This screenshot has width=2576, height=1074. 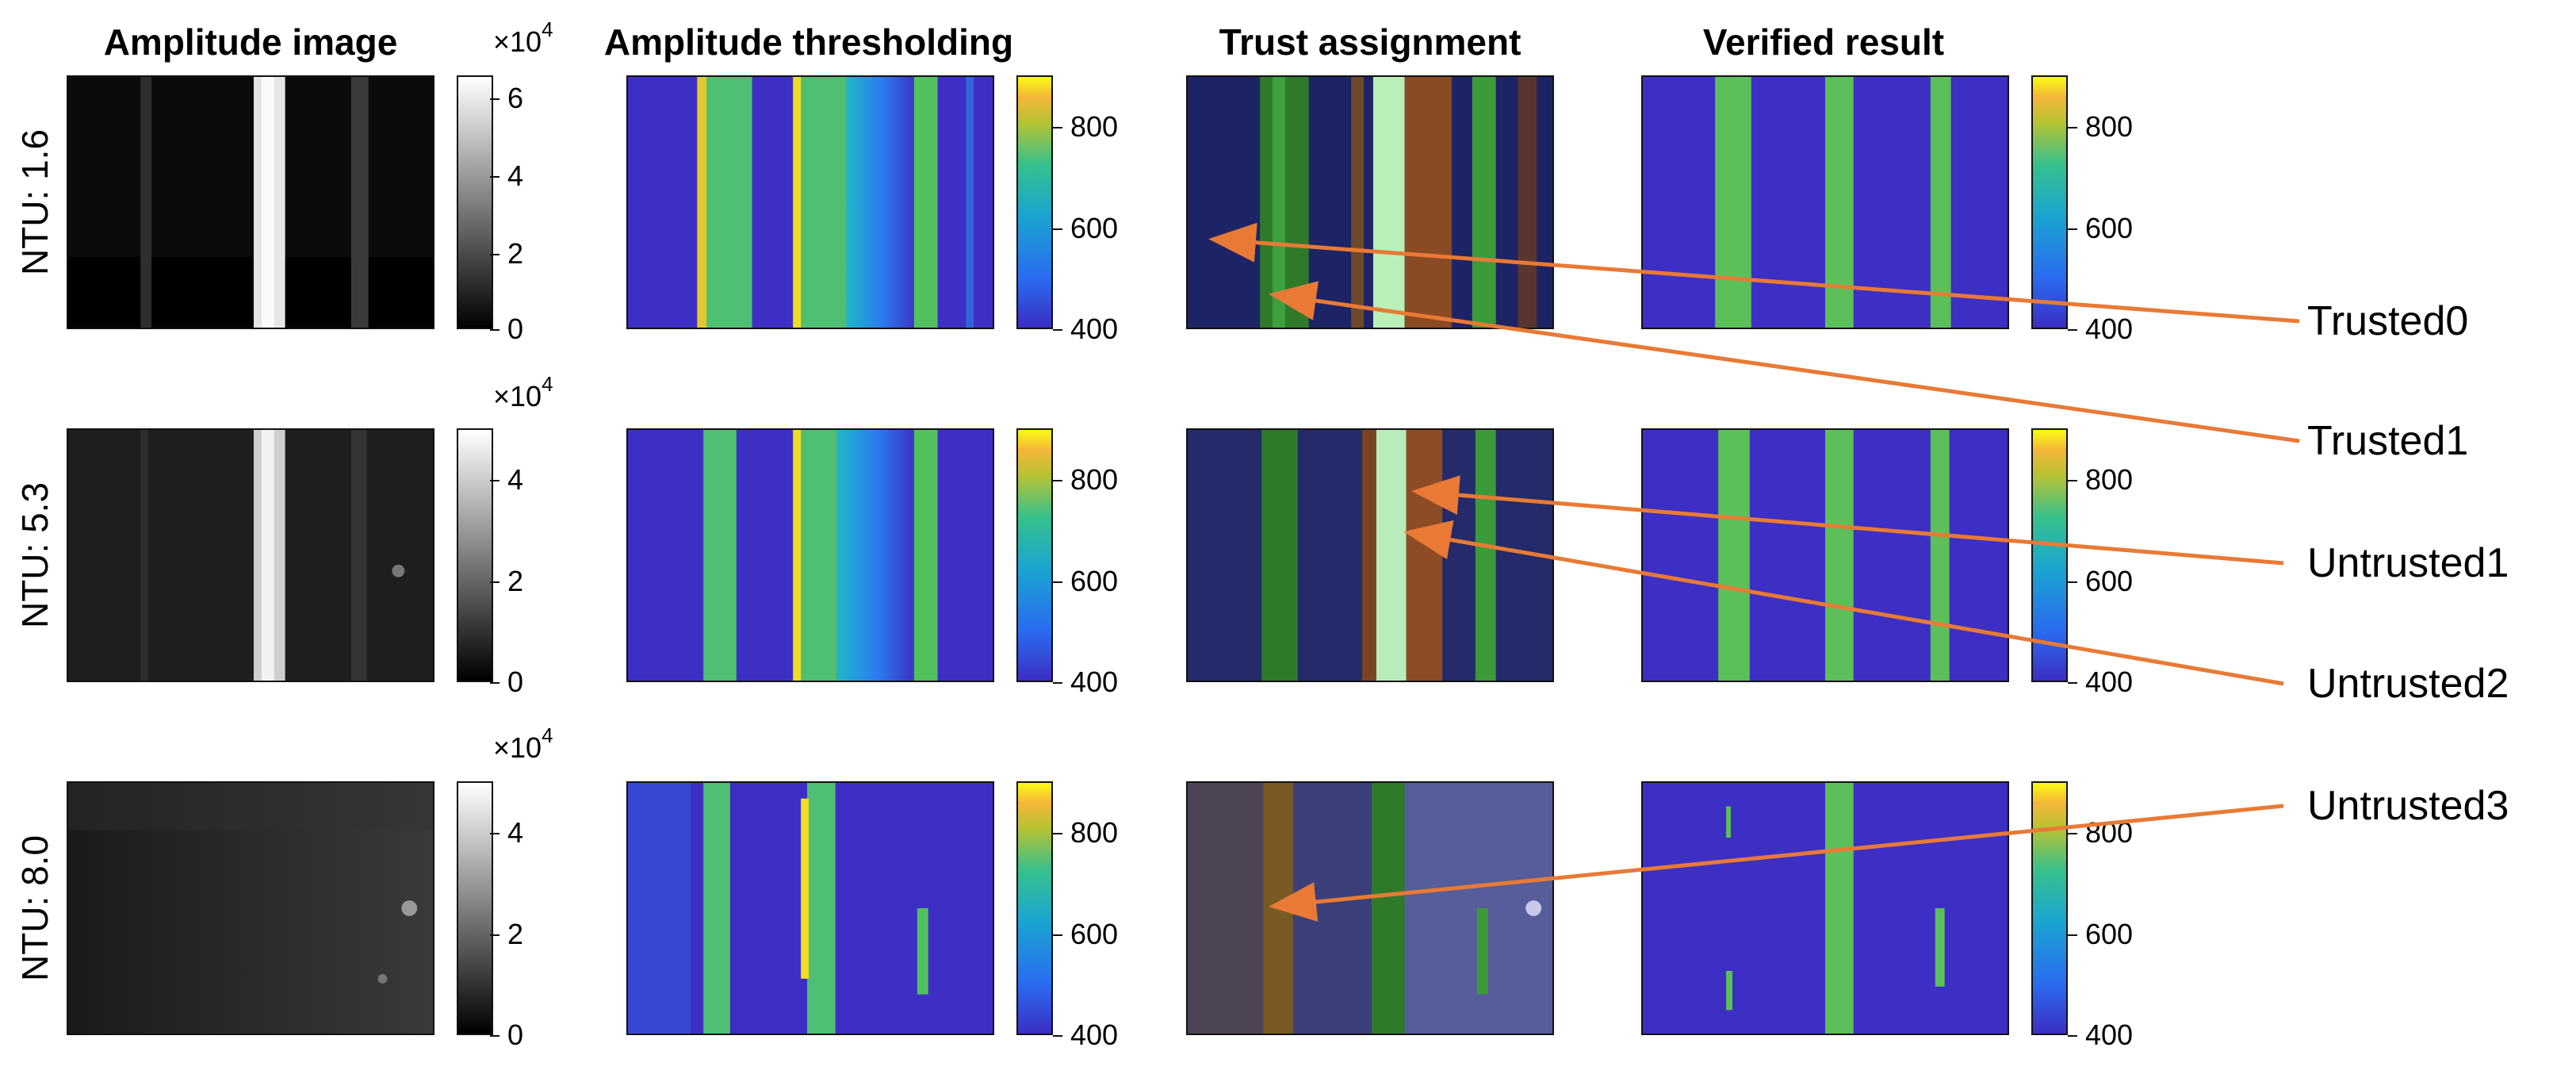 I want to click on callout-trusted0: Trusted0, so click(x=2388, y=321).